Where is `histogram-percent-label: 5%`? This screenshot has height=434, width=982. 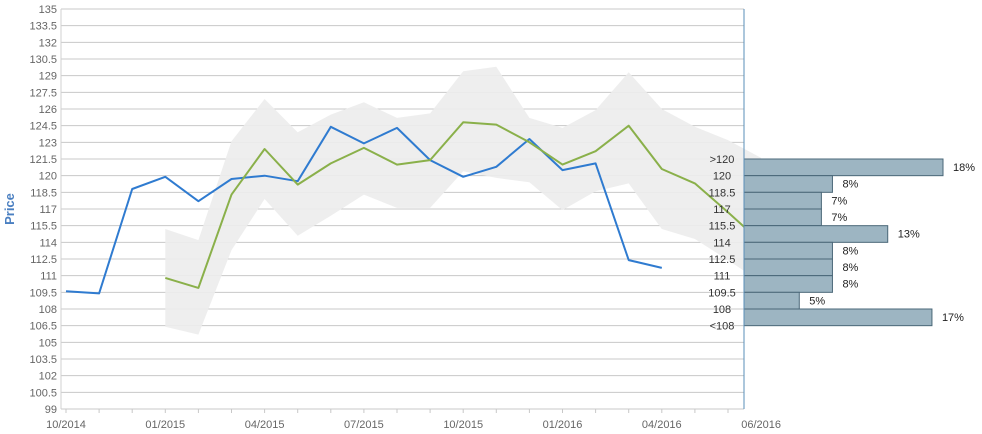
histogram-percent-label: 5% is located at coordinates (817, 301).